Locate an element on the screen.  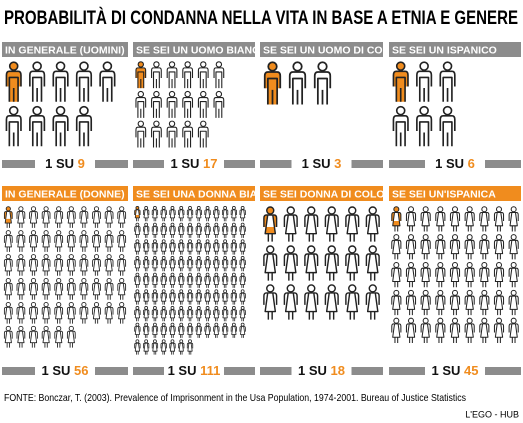
panel-label: IN GENERALE (DONNE) is located at coordinates (65, 194).